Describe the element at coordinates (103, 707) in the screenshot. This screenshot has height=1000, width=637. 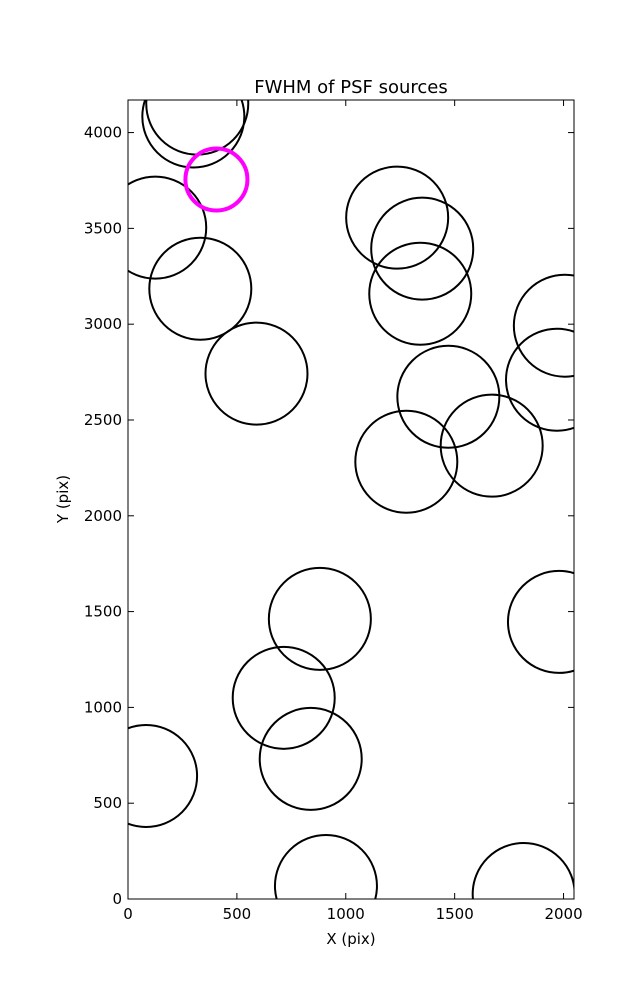
I see `y-tick-label: 1000` at that location.